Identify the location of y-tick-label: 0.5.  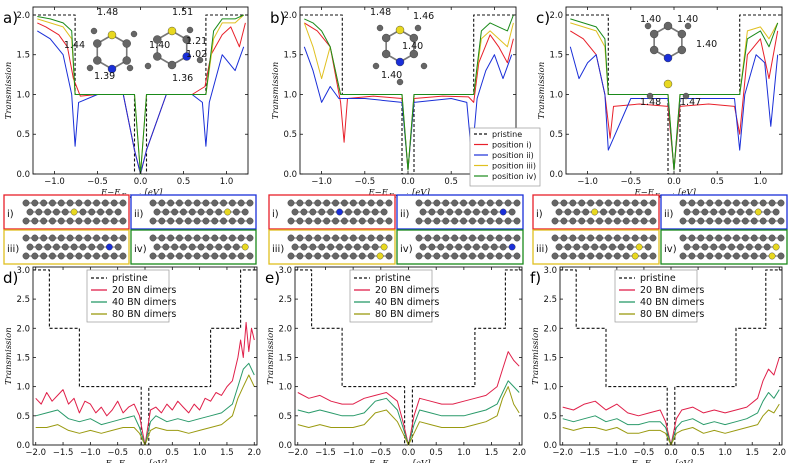
(290, 135).